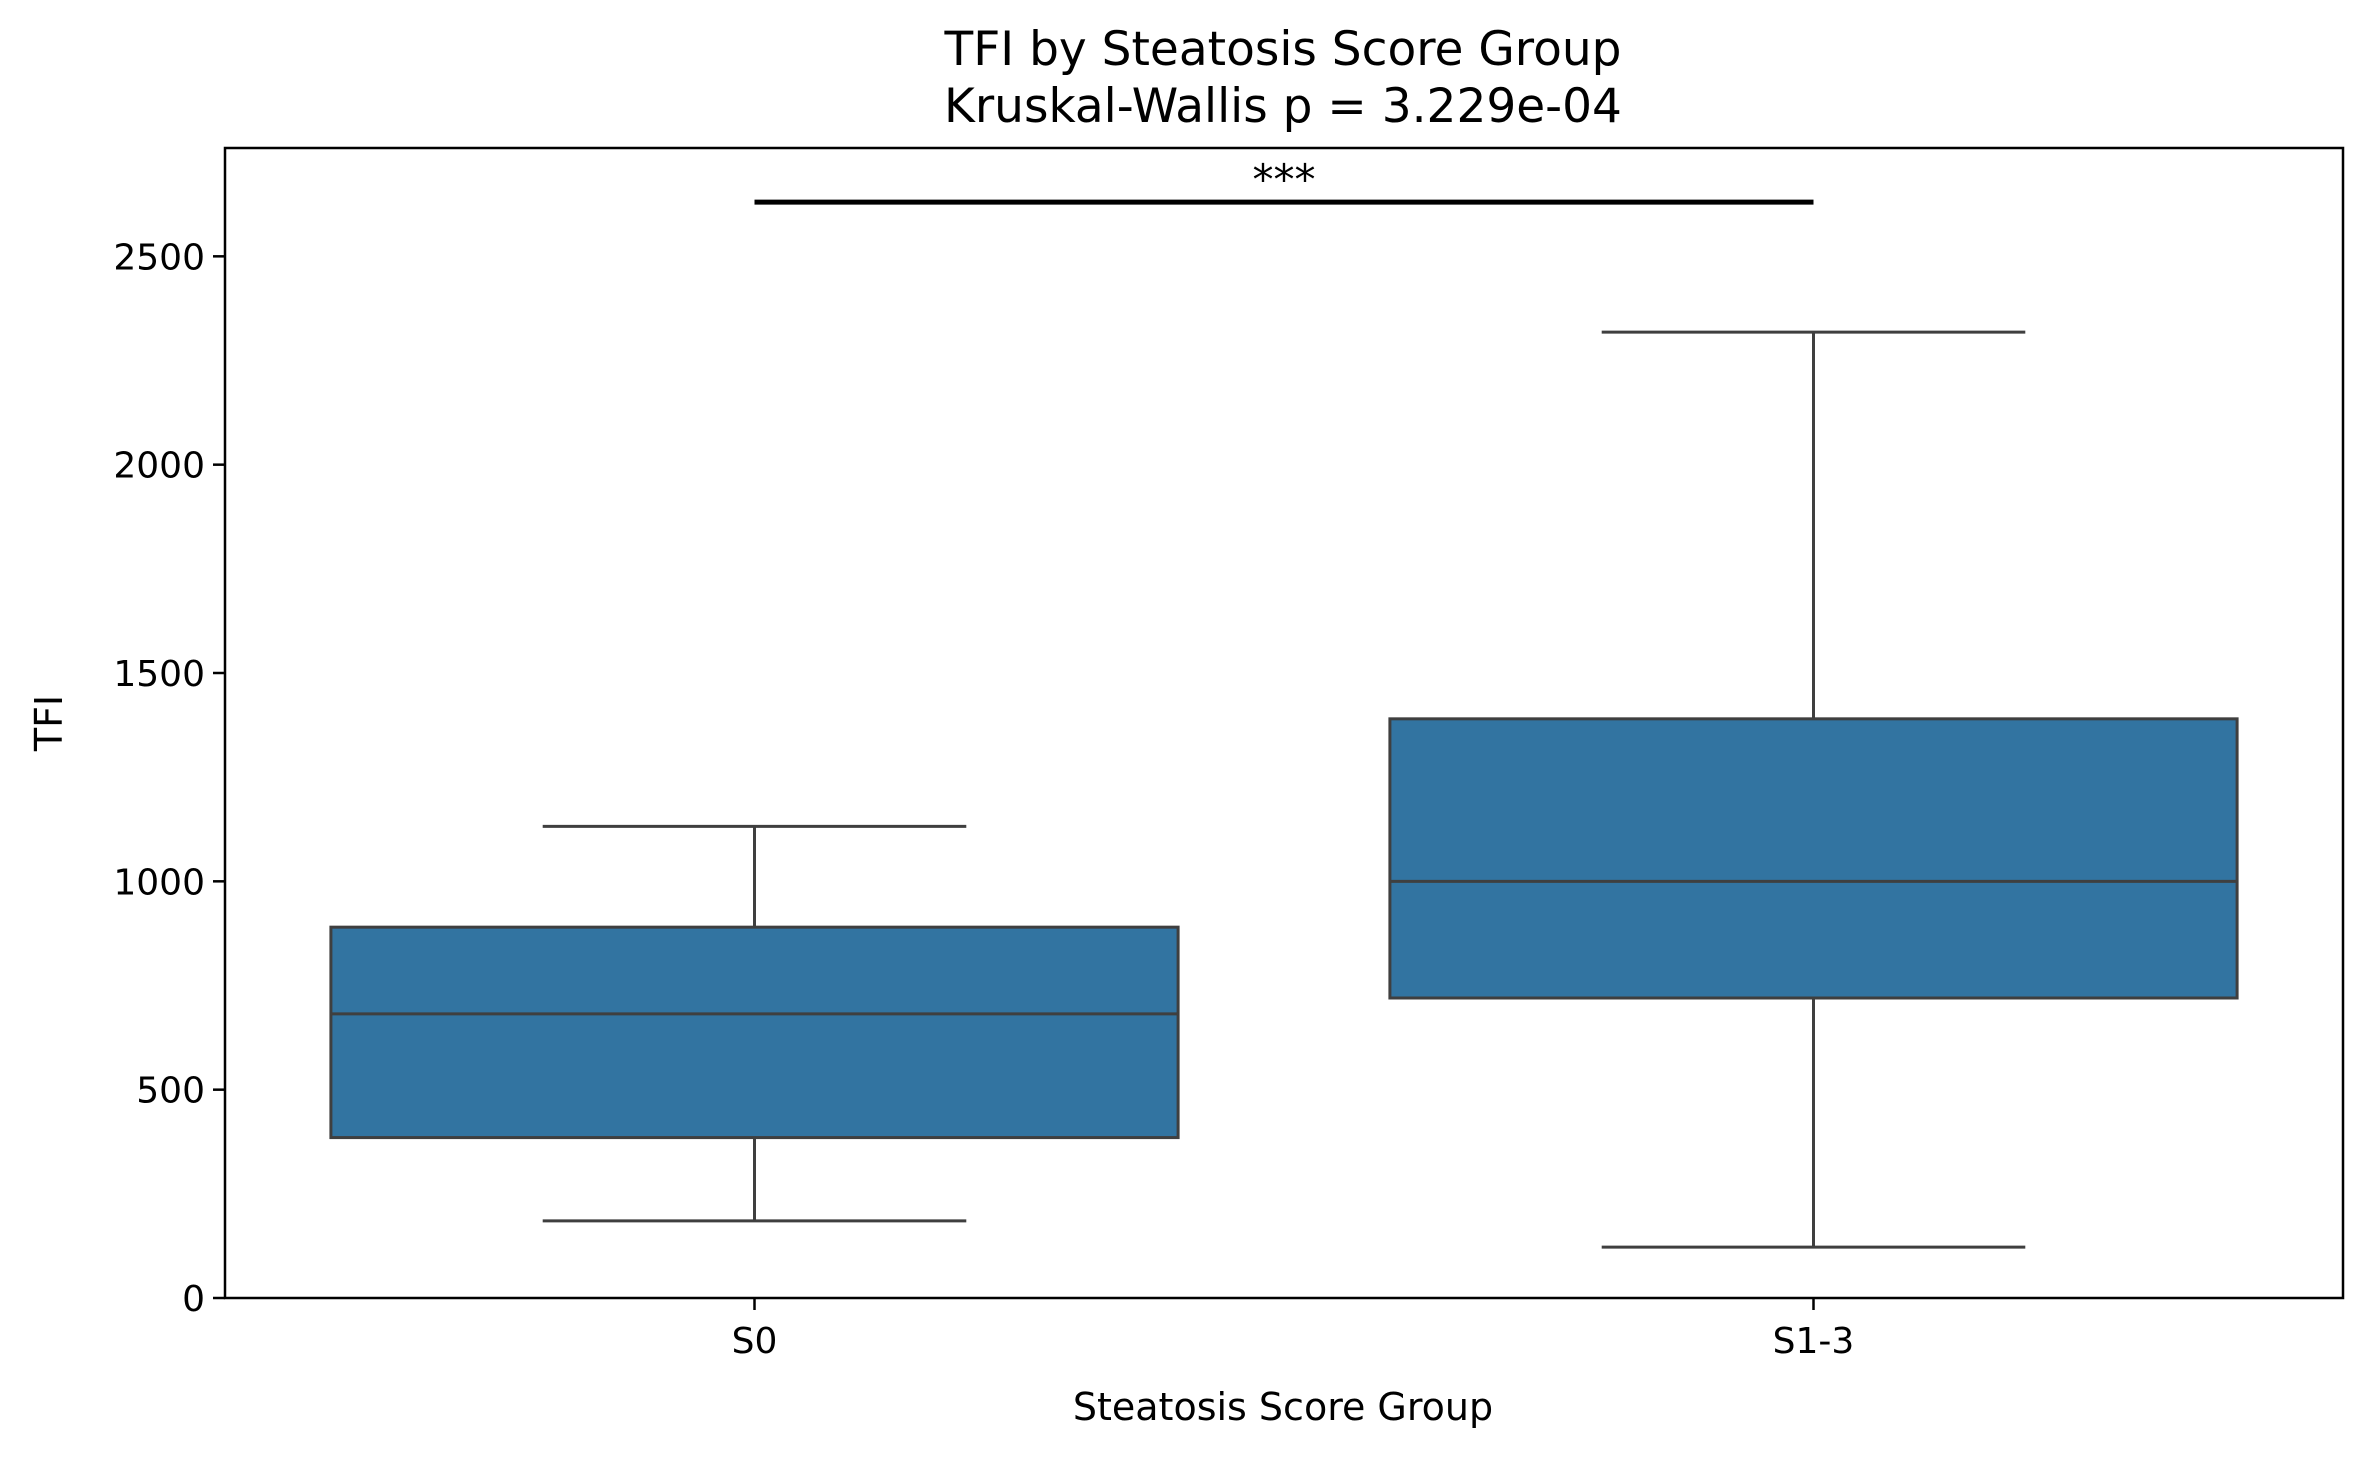 This screenshot has width=2370, height=1459. What do you see at coordinates (193, 1299) in the screenshot?
I see `y-tick-label: 0` at bounding box center [193, 1299].